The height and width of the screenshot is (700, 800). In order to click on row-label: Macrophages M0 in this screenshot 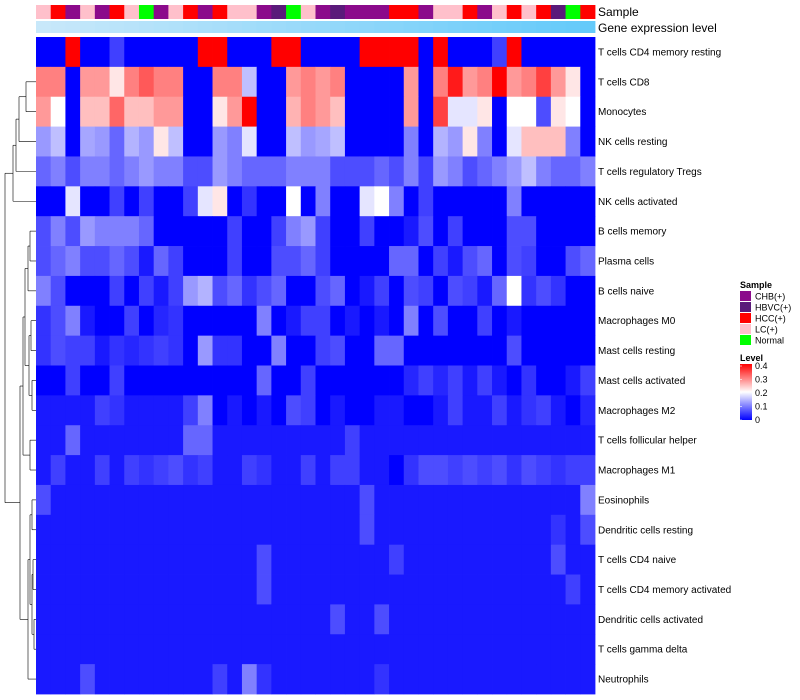, I will do `click(637, 321)`.